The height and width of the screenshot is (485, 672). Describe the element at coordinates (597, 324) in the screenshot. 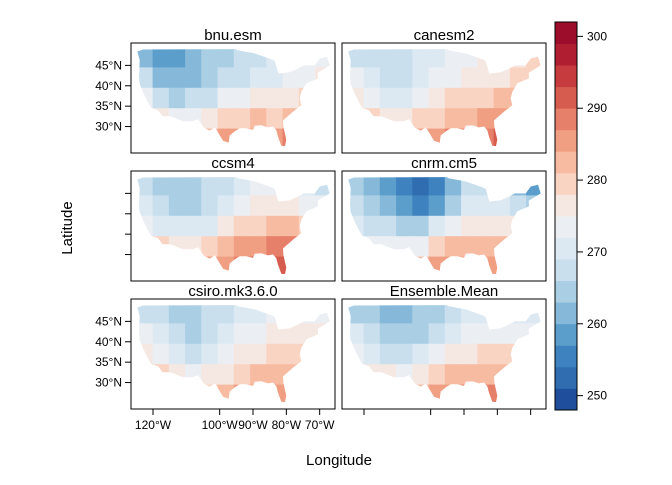

I see `colorbar-tick-label: 260` at that location.